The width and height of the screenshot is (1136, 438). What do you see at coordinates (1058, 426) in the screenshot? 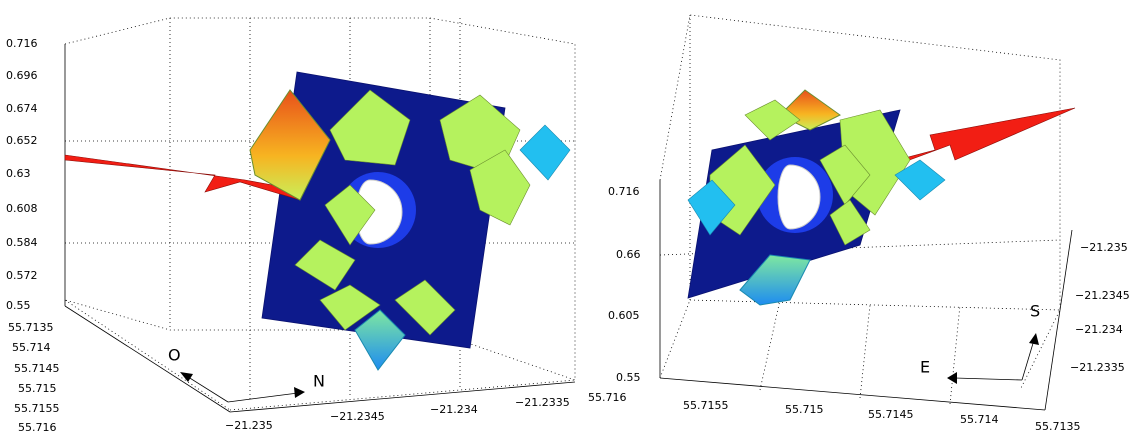
I see `x-tick-label: 55.7135` at bounding box center [1058, 426].